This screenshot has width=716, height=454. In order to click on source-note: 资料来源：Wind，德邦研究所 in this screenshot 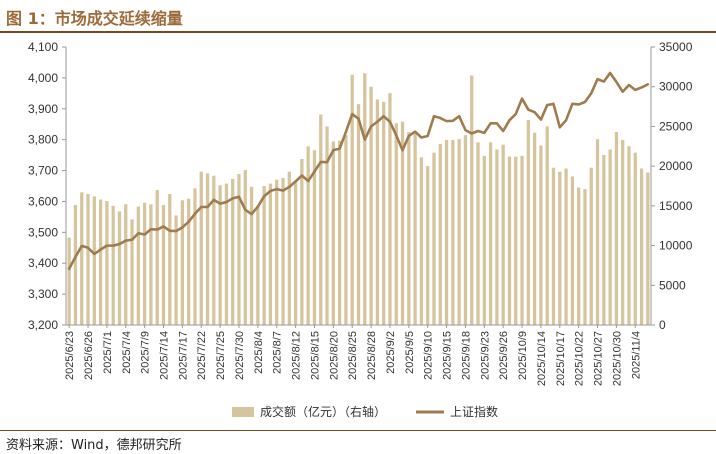, I will do `click(94, 445)`.